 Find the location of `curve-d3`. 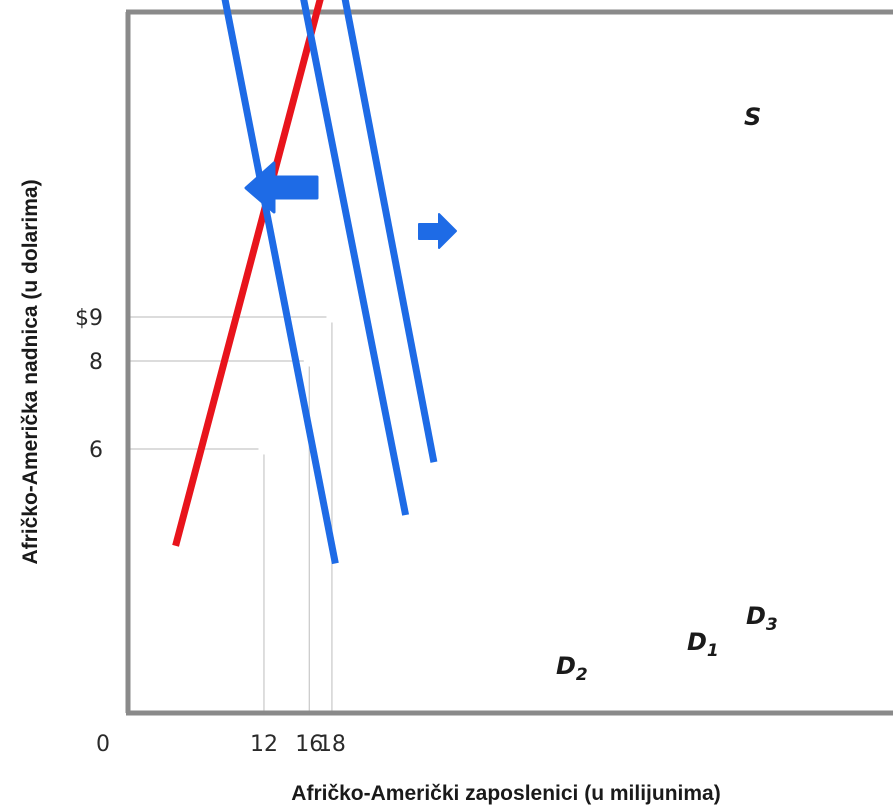

curve-d3 is located at coordinates (389, 231).